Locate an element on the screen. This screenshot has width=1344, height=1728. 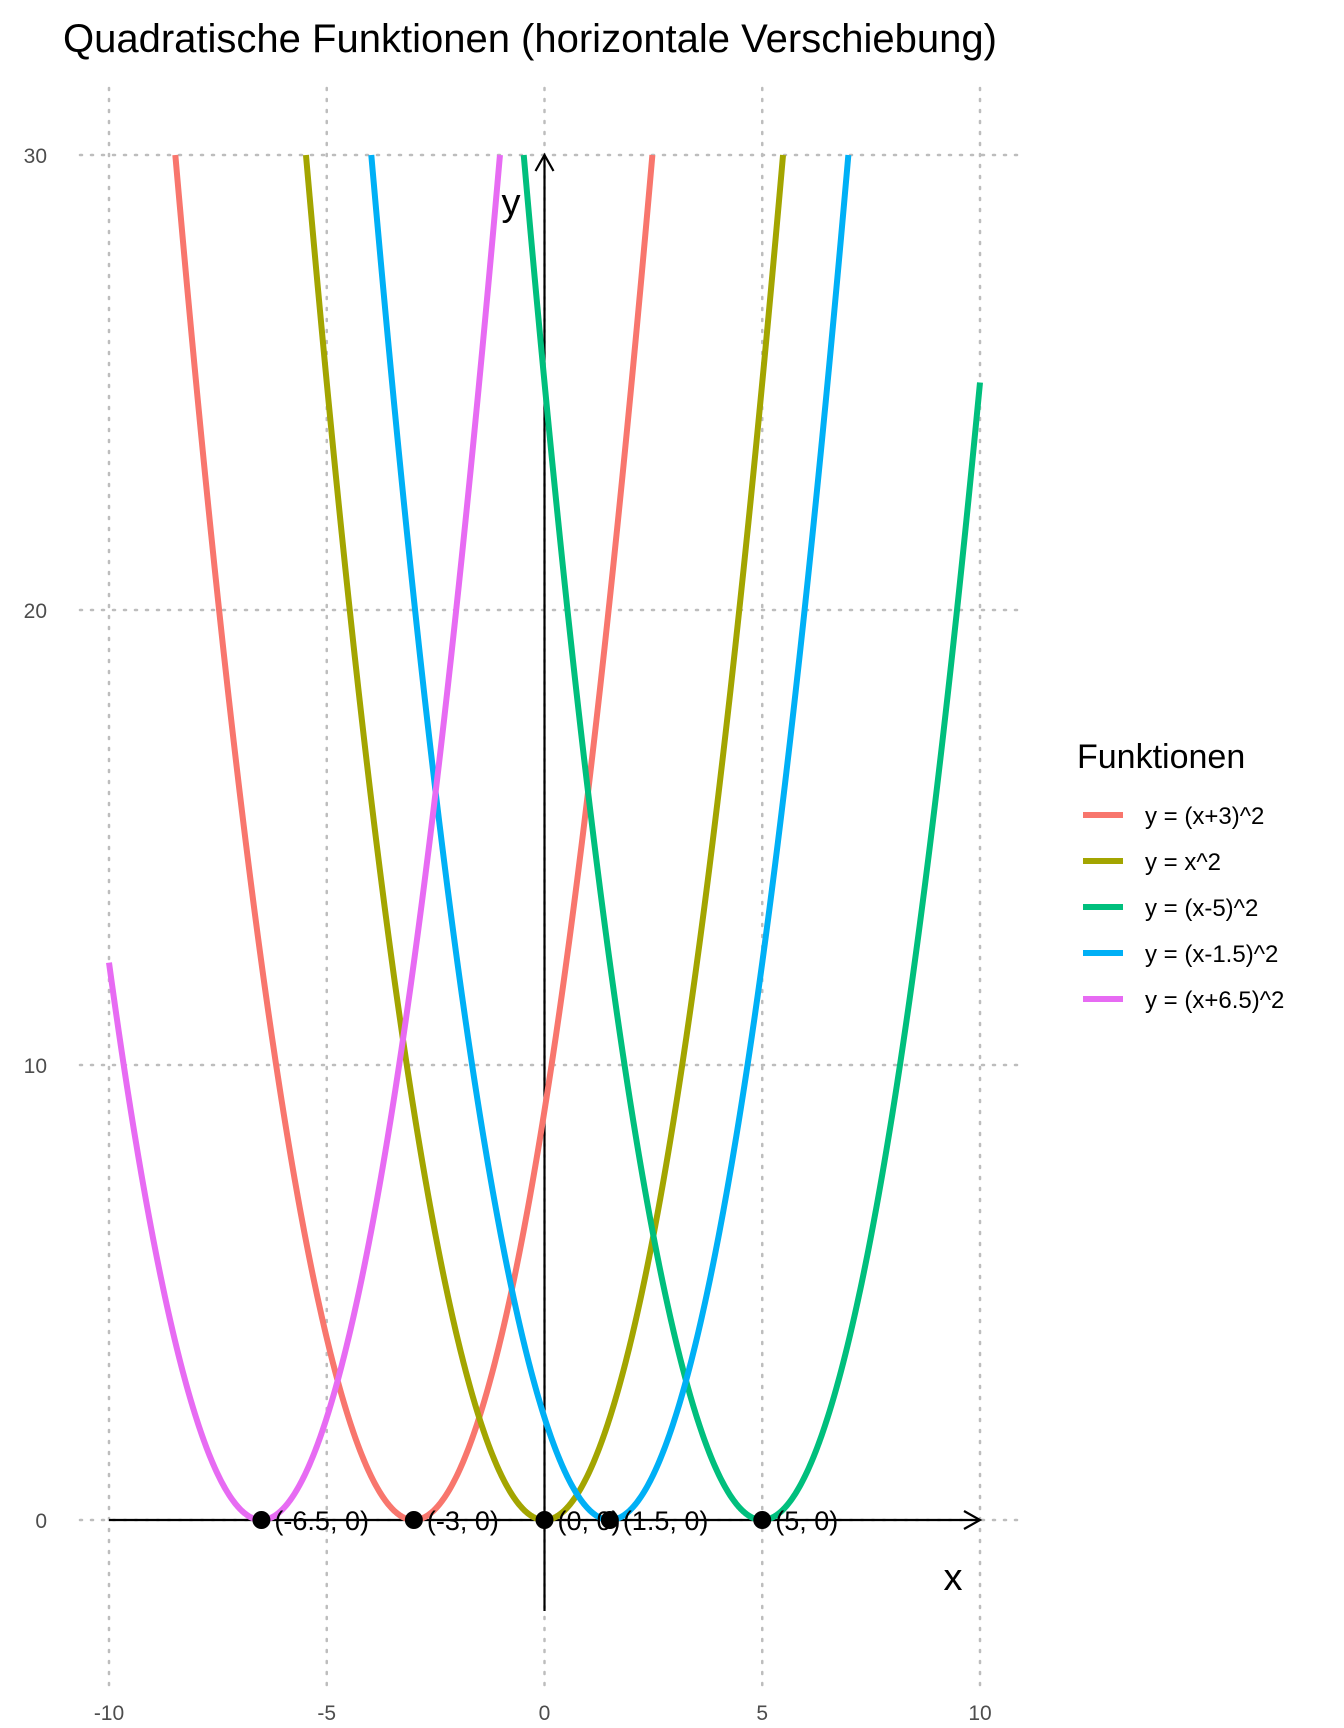
y-tick-label: 0 is located at coordinates (41, 1521).